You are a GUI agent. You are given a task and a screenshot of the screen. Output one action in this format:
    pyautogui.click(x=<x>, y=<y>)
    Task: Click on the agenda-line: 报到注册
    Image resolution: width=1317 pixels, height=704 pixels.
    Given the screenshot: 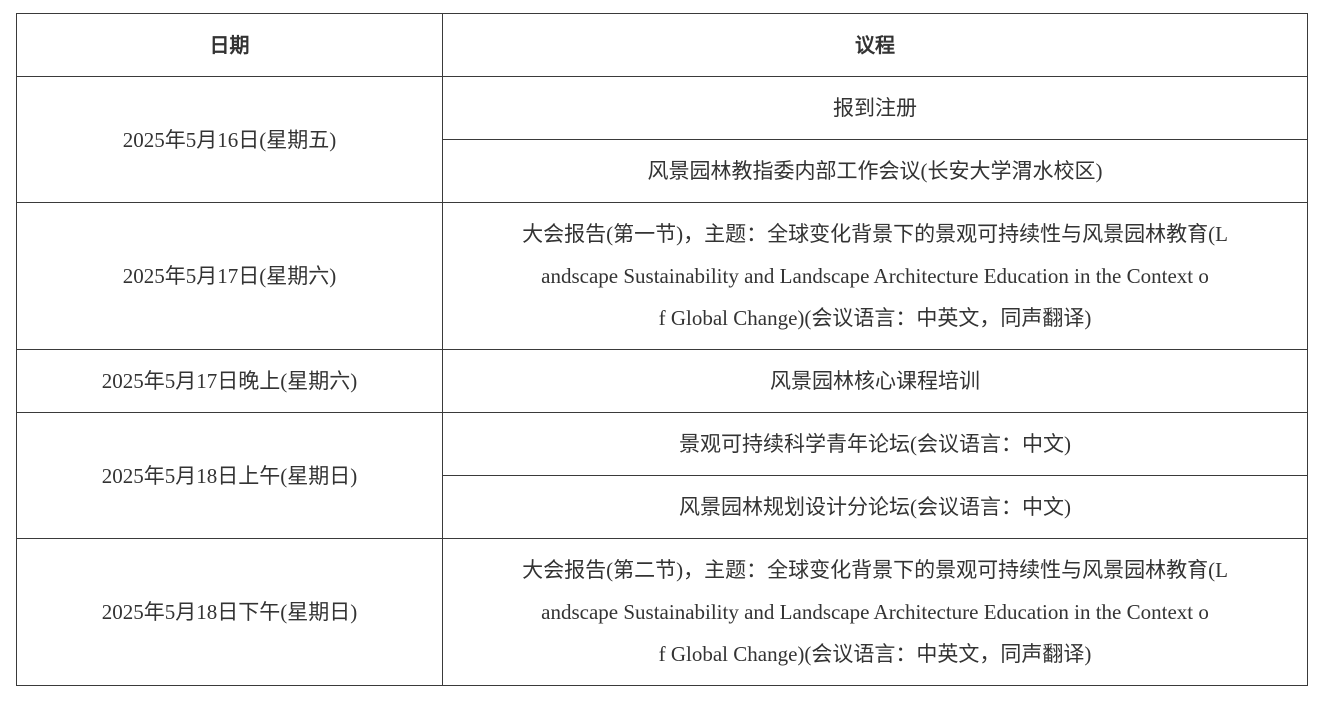 What is the action you would take?
    pyautogui.click(x=875, y=108)
    